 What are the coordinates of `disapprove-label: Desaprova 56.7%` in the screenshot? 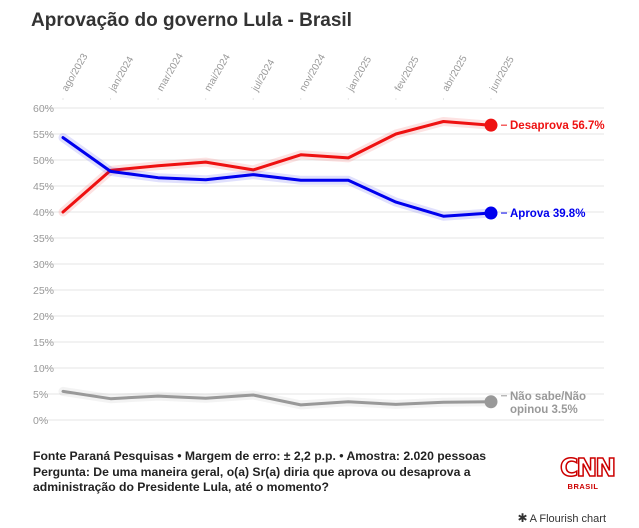 It's located at (557, 126).